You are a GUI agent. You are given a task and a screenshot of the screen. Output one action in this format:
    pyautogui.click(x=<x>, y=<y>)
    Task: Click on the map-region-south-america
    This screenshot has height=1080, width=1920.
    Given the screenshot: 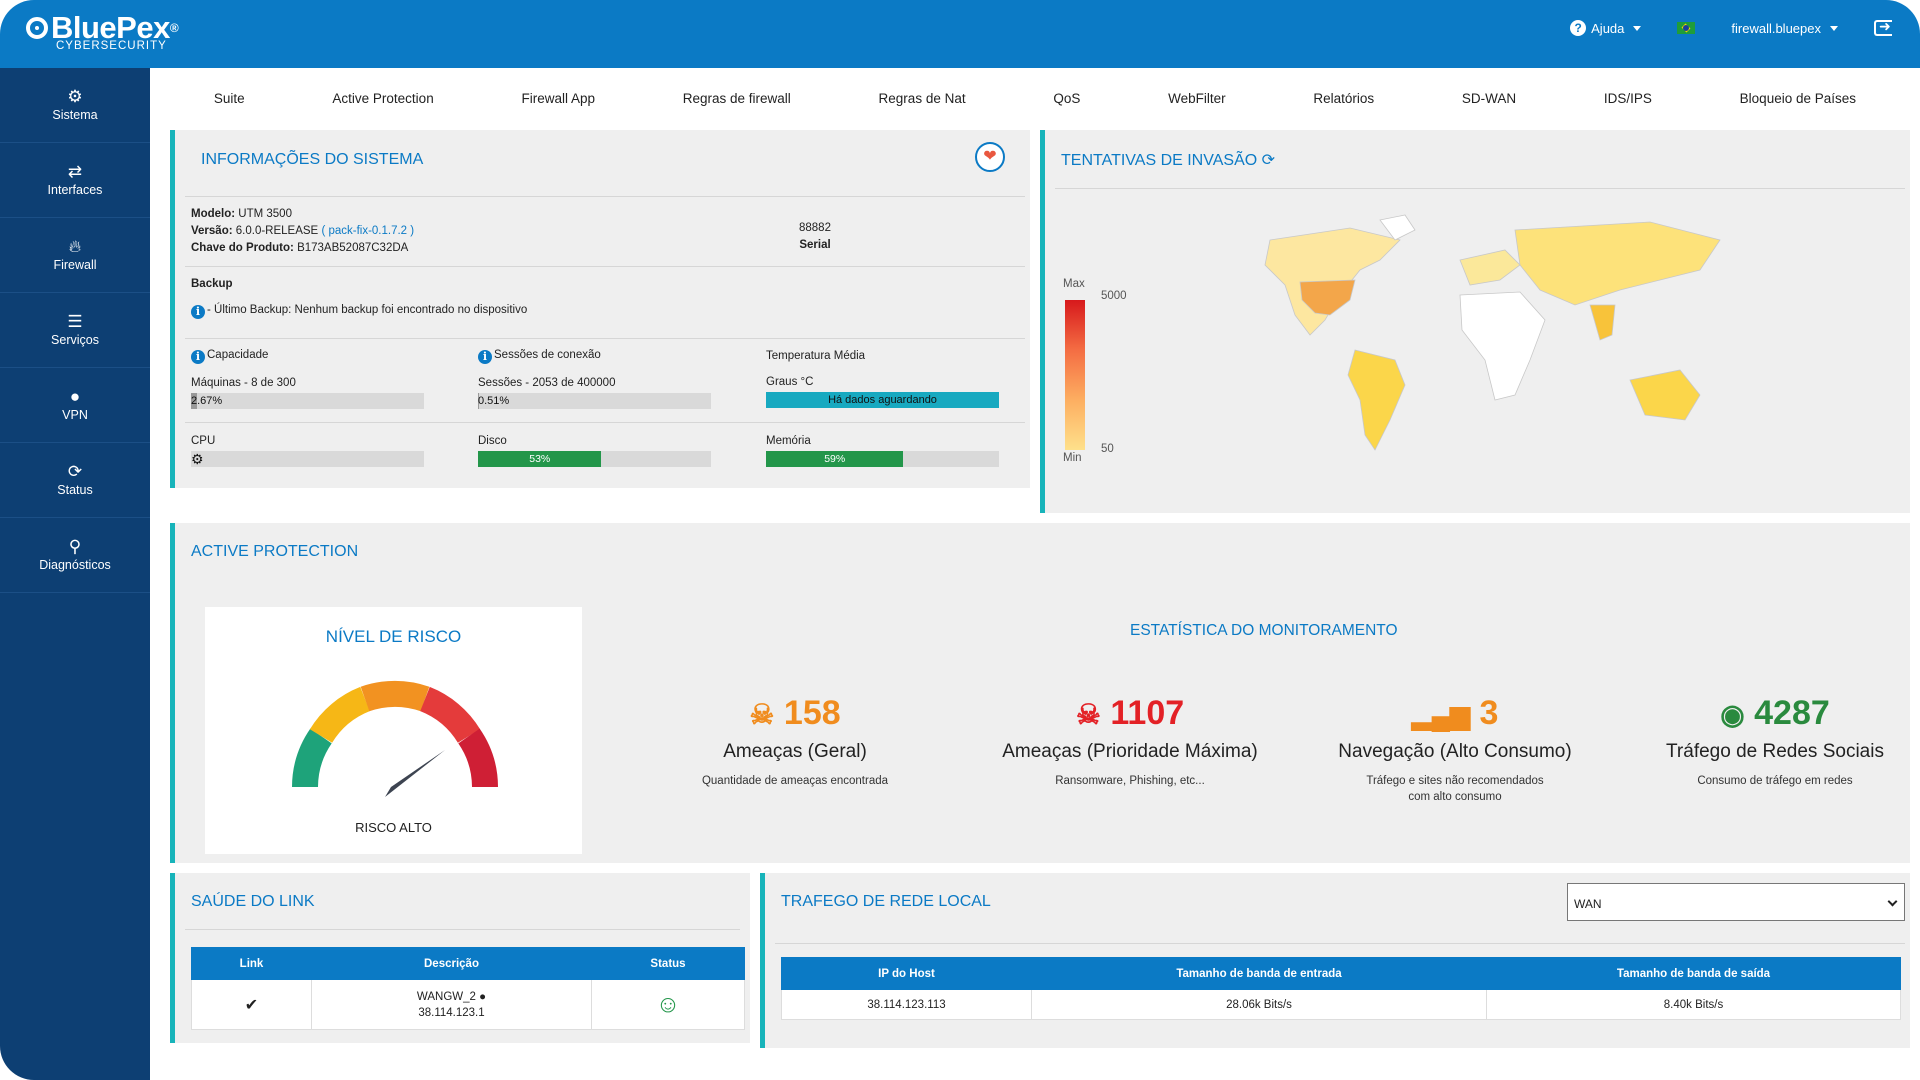 What is the action you would take?
    pyautogui.click(x=1376, y=400)
    